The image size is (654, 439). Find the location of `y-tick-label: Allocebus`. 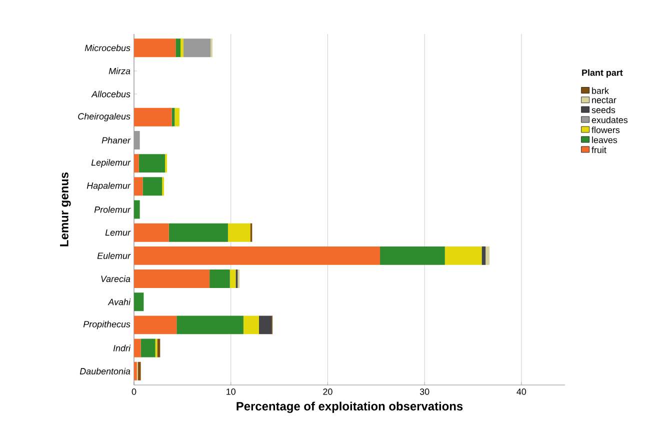

y-tick-label: Allocebus is located at coordinates (110, 94).